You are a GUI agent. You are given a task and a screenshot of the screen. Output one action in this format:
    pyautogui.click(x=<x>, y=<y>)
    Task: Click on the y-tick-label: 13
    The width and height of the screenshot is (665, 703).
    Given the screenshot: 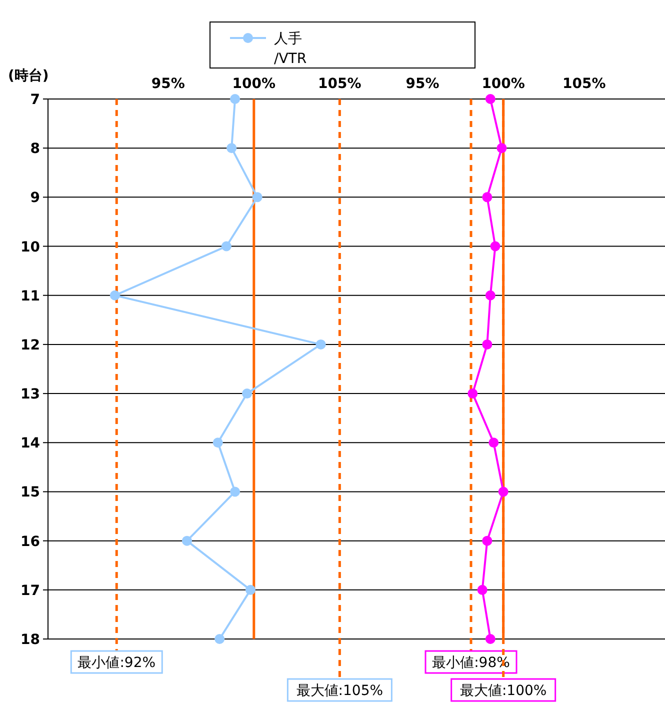 What is the action you would take?
    pyautogui.click(x=30, y=394)
    